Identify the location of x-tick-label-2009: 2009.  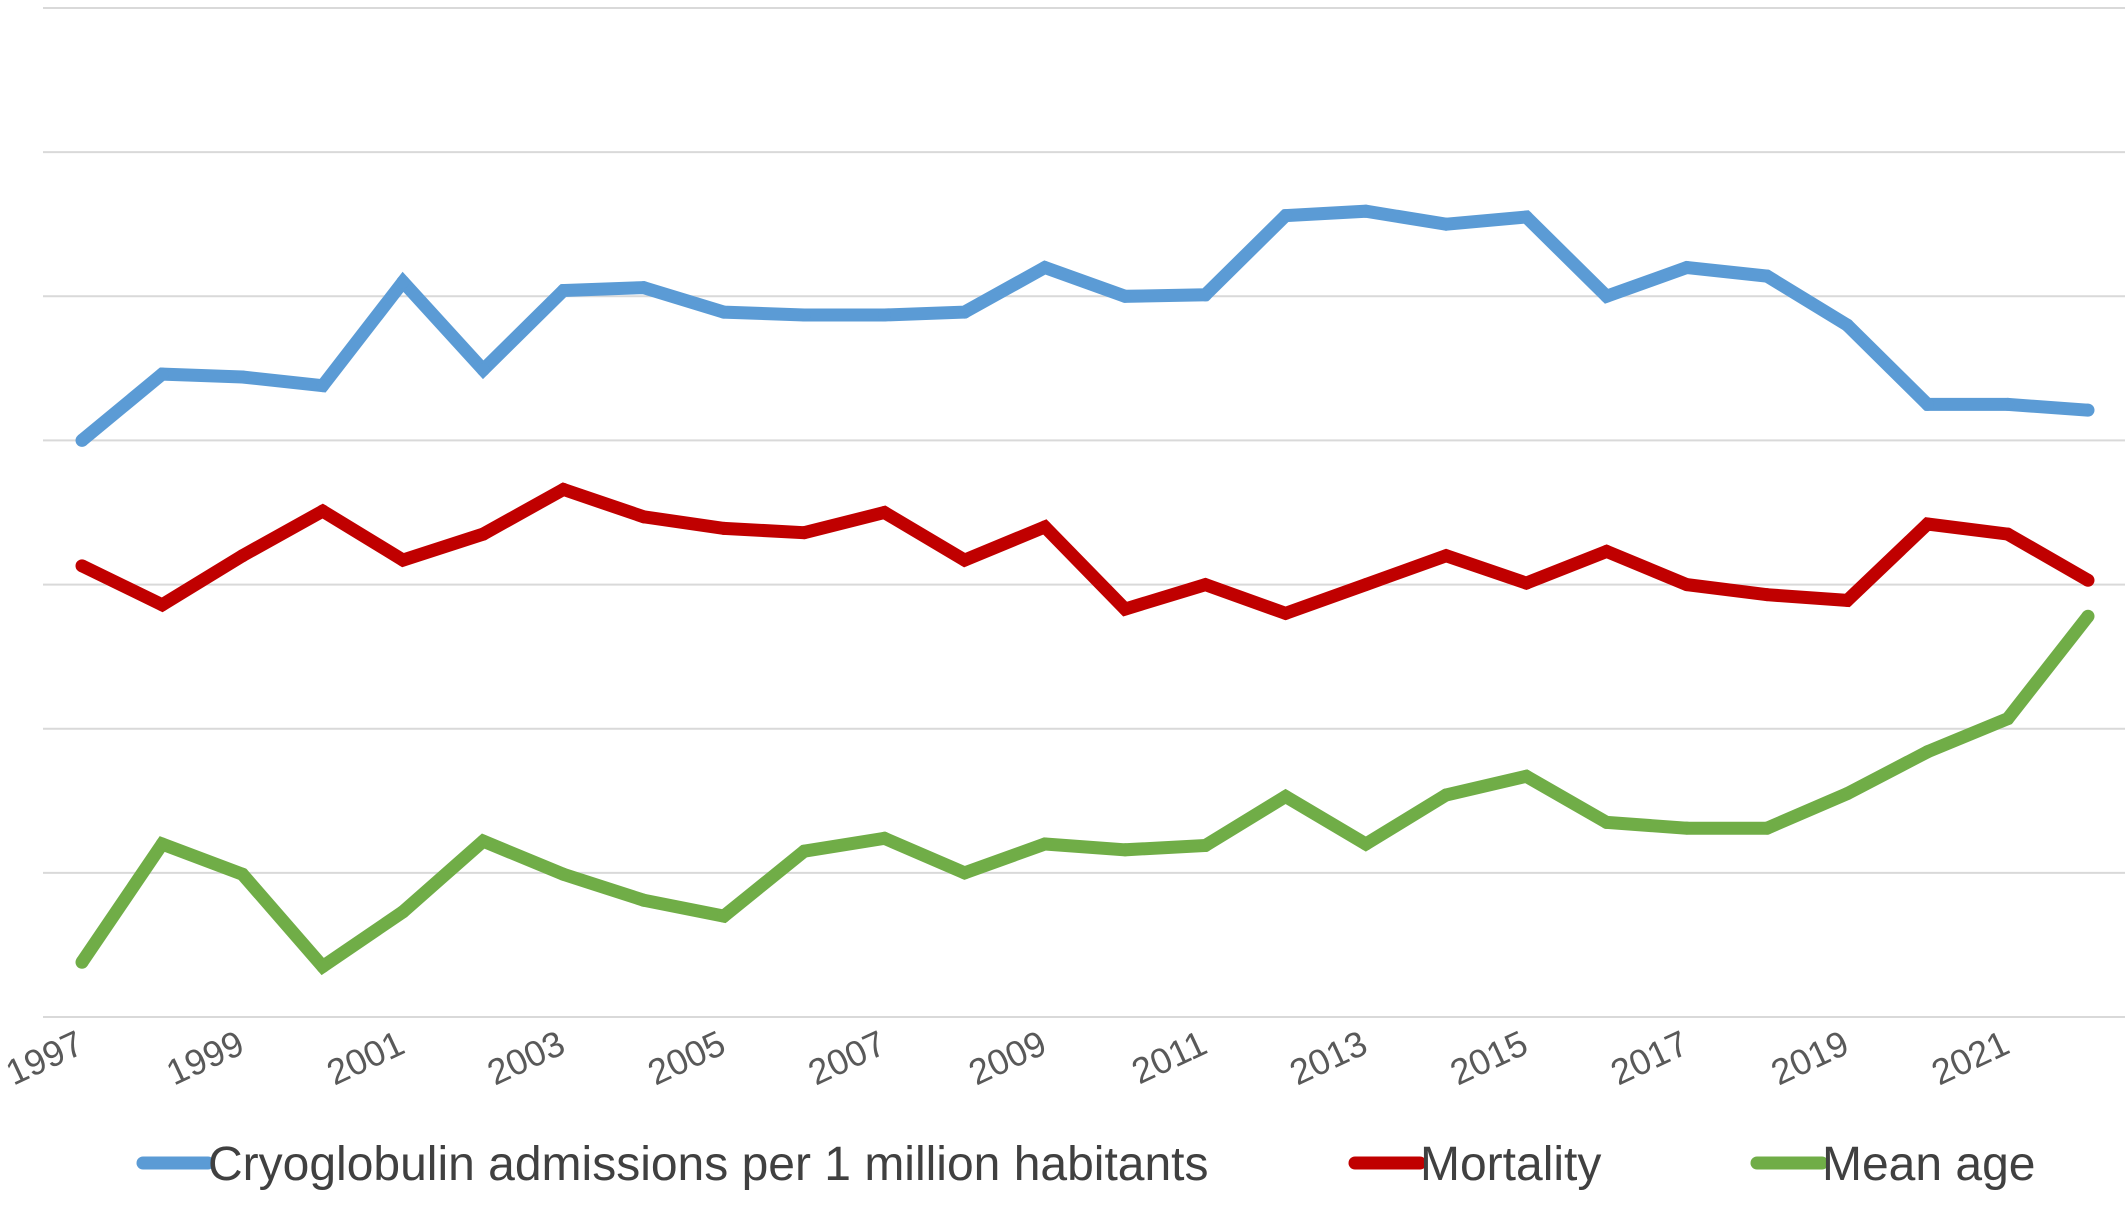
(1007, 1057).